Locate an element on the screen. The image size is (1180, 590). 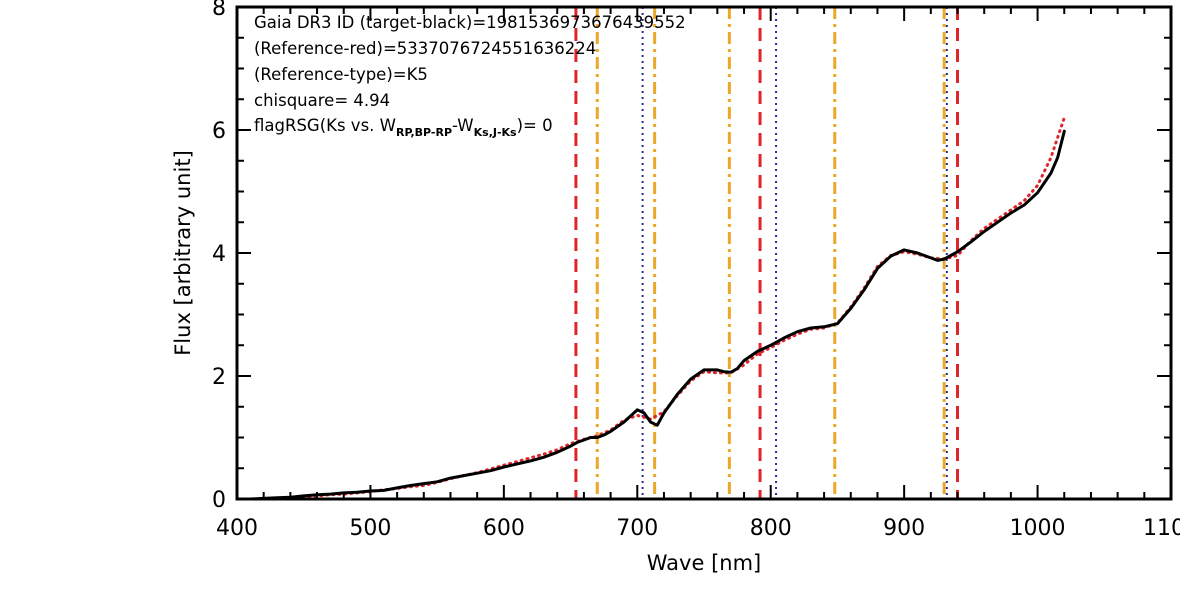
x-tick-label: 1000 is located at coordinates (1038, 528).